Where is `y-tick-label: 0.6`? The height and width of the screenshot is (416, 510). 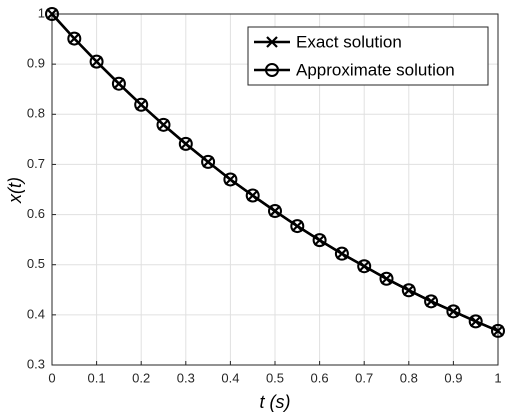
y-tick-label: 0.6 is located at coordinates (36, 213).